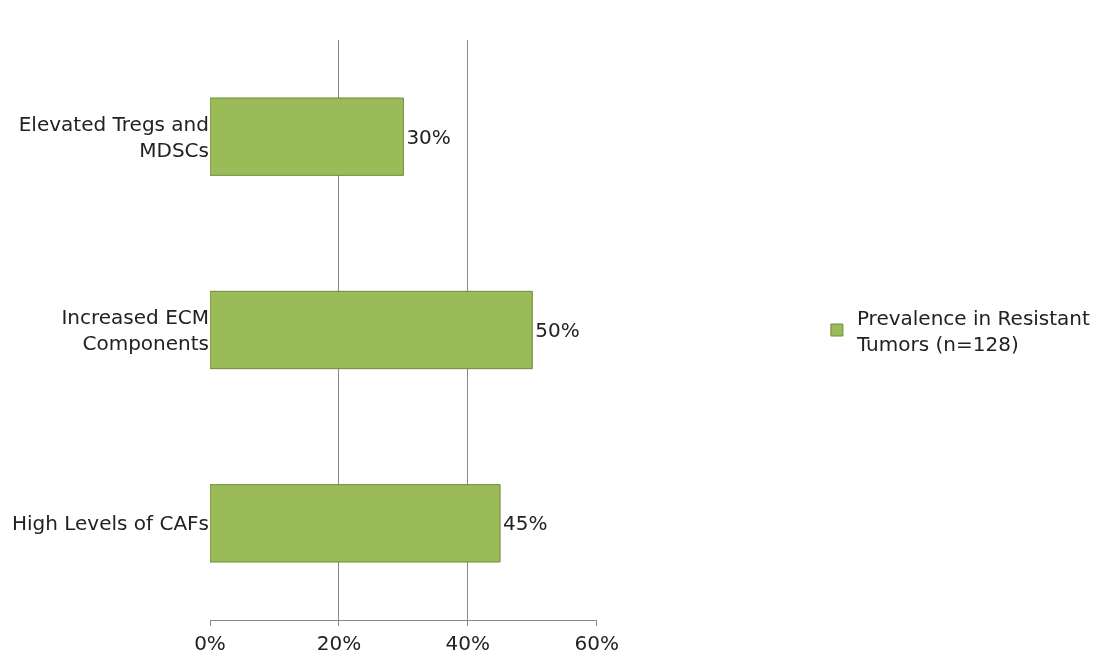 The width and height of the screenshot is (1109, 670). Describe the element at coordinates (557, 330) in the screenshot. I see `data-label: 50%` at that location.